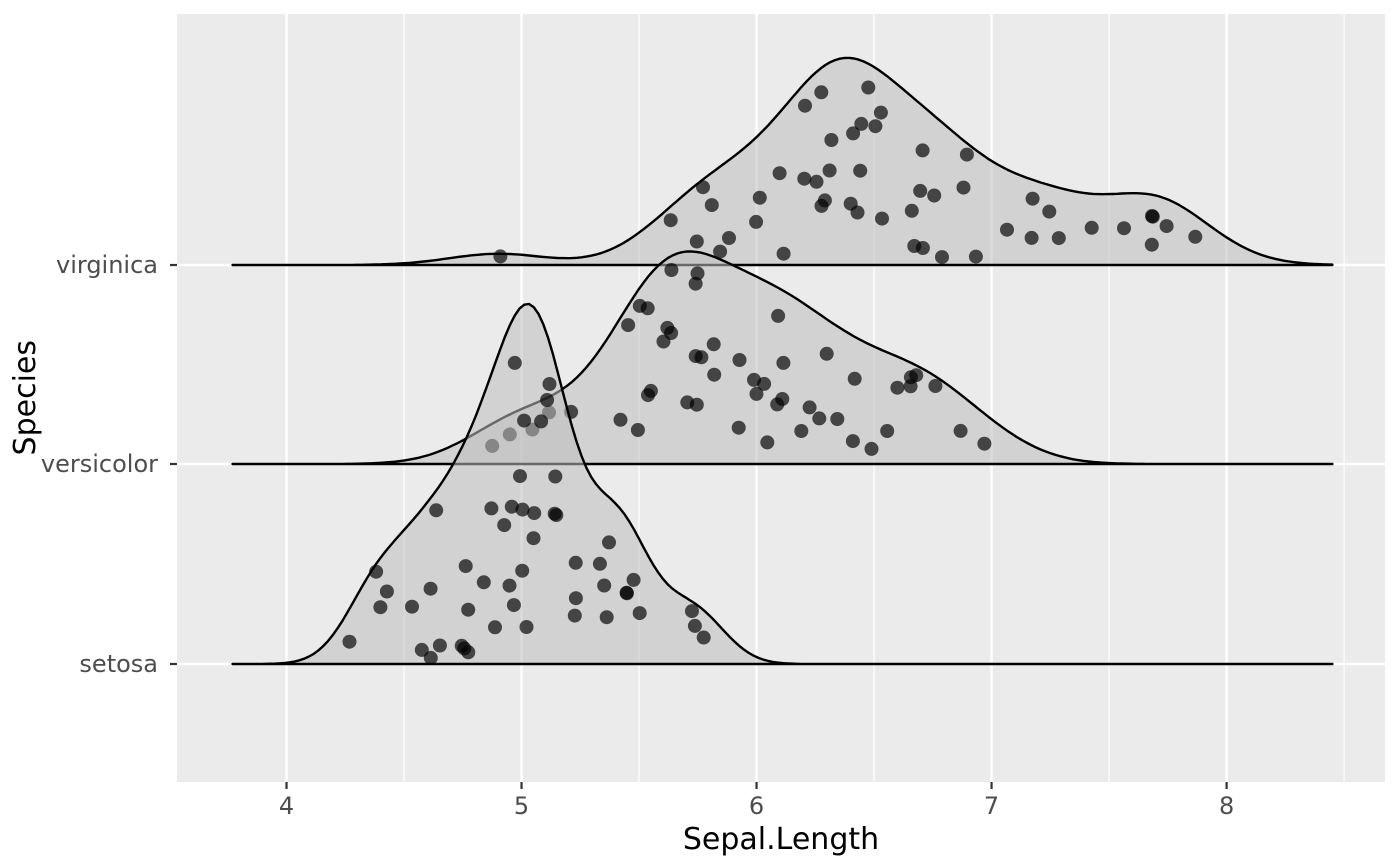 The height and width of the screenshot is (866, 1400). Describe the element at coordinates (99, 464) in the screenshot. I see `y-tick-label-versicolor: versicolor` at that location.